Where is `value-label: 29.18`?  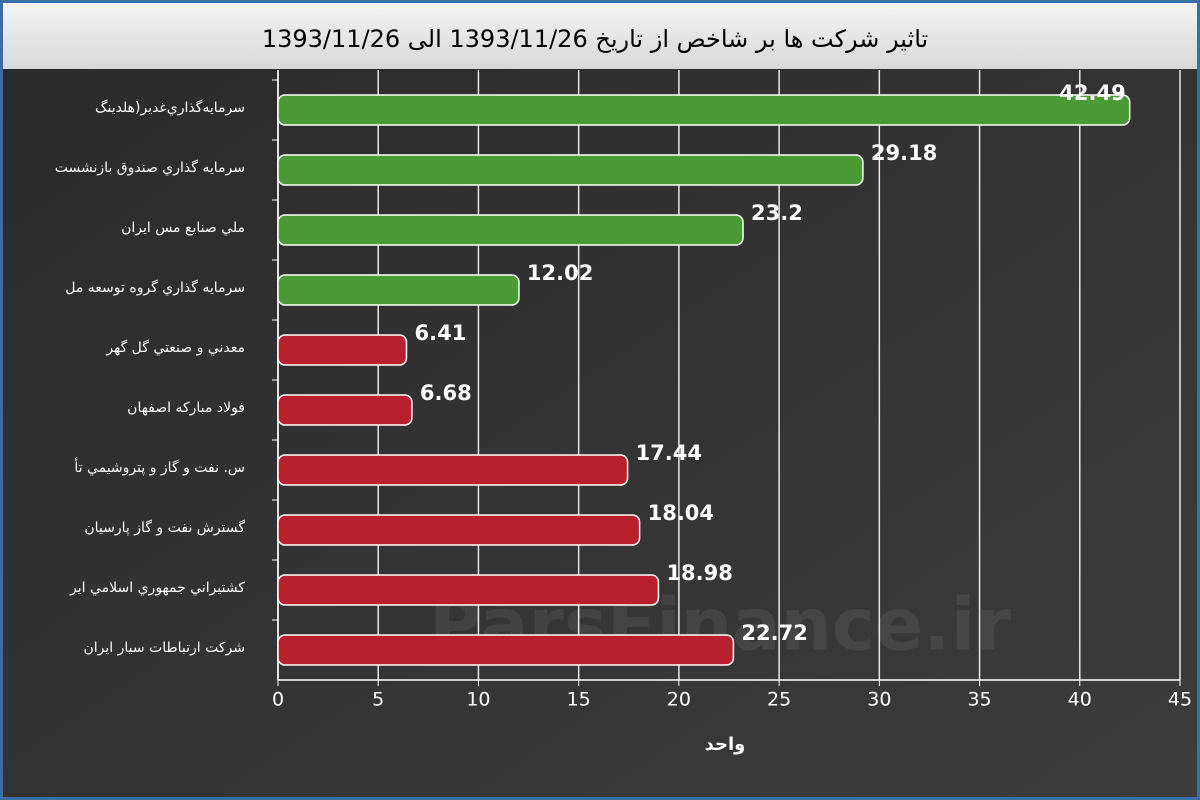 value-label: 29.18 is located at coordinates (904, 153).